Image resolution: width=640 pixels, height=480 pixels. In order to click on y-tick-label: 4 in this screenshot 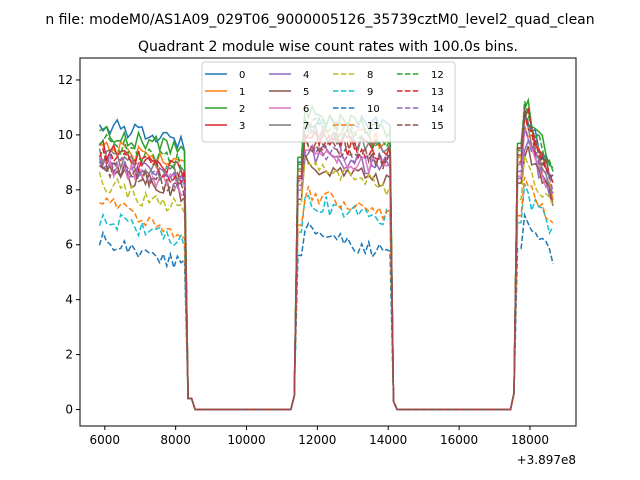, I will do `click(69, 300)`.